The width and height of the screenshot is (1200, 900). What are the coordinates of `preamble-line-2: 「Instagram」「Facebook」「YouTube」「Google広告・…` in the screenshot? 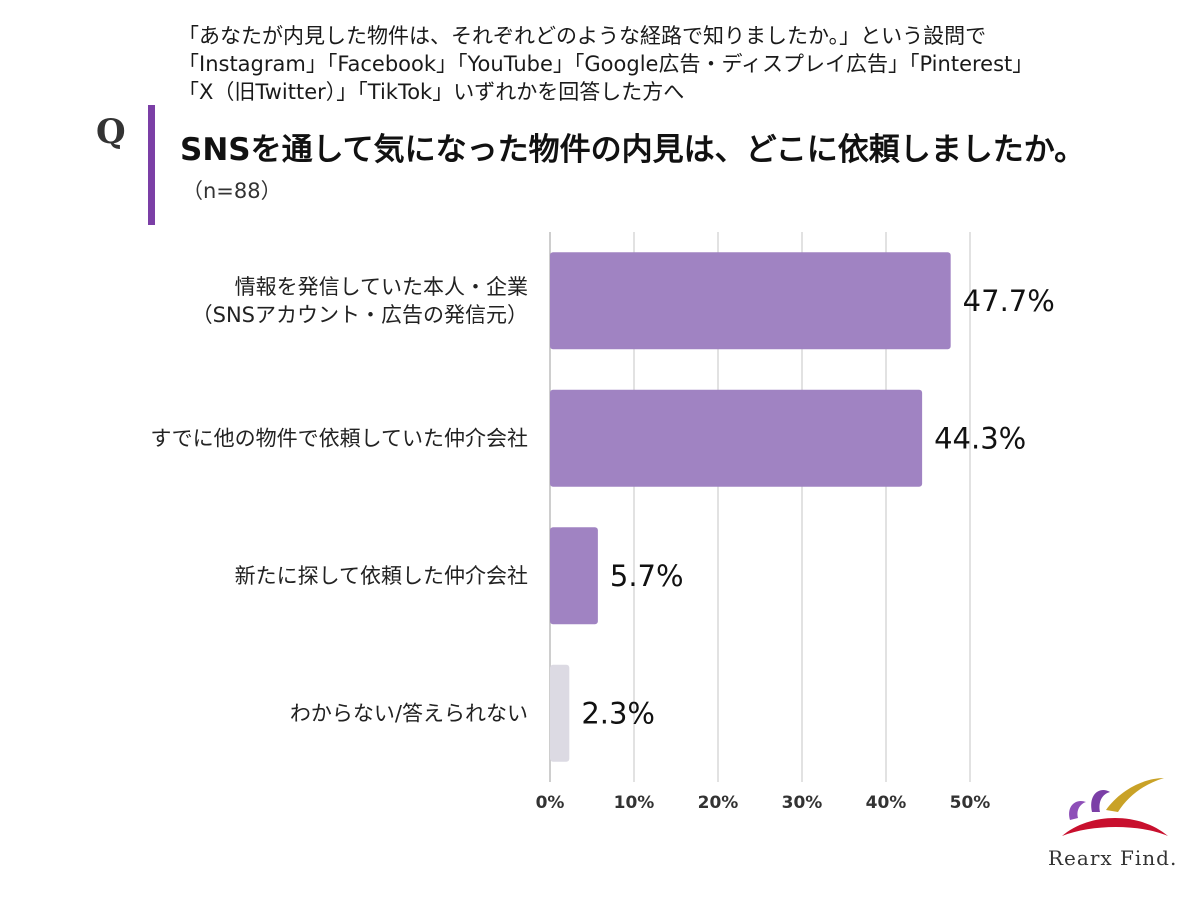 It's located at (606, 64).